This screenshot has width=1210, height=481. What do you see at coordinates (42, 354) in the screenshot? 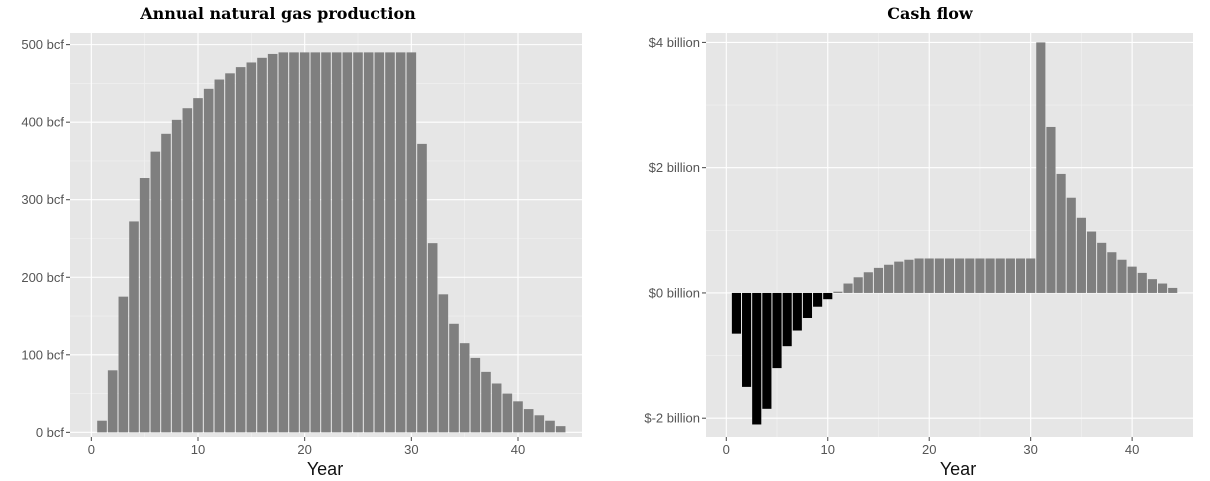
I see `gas-production-y-tick-label: 100 bcf` at bounding box center [42, 354].